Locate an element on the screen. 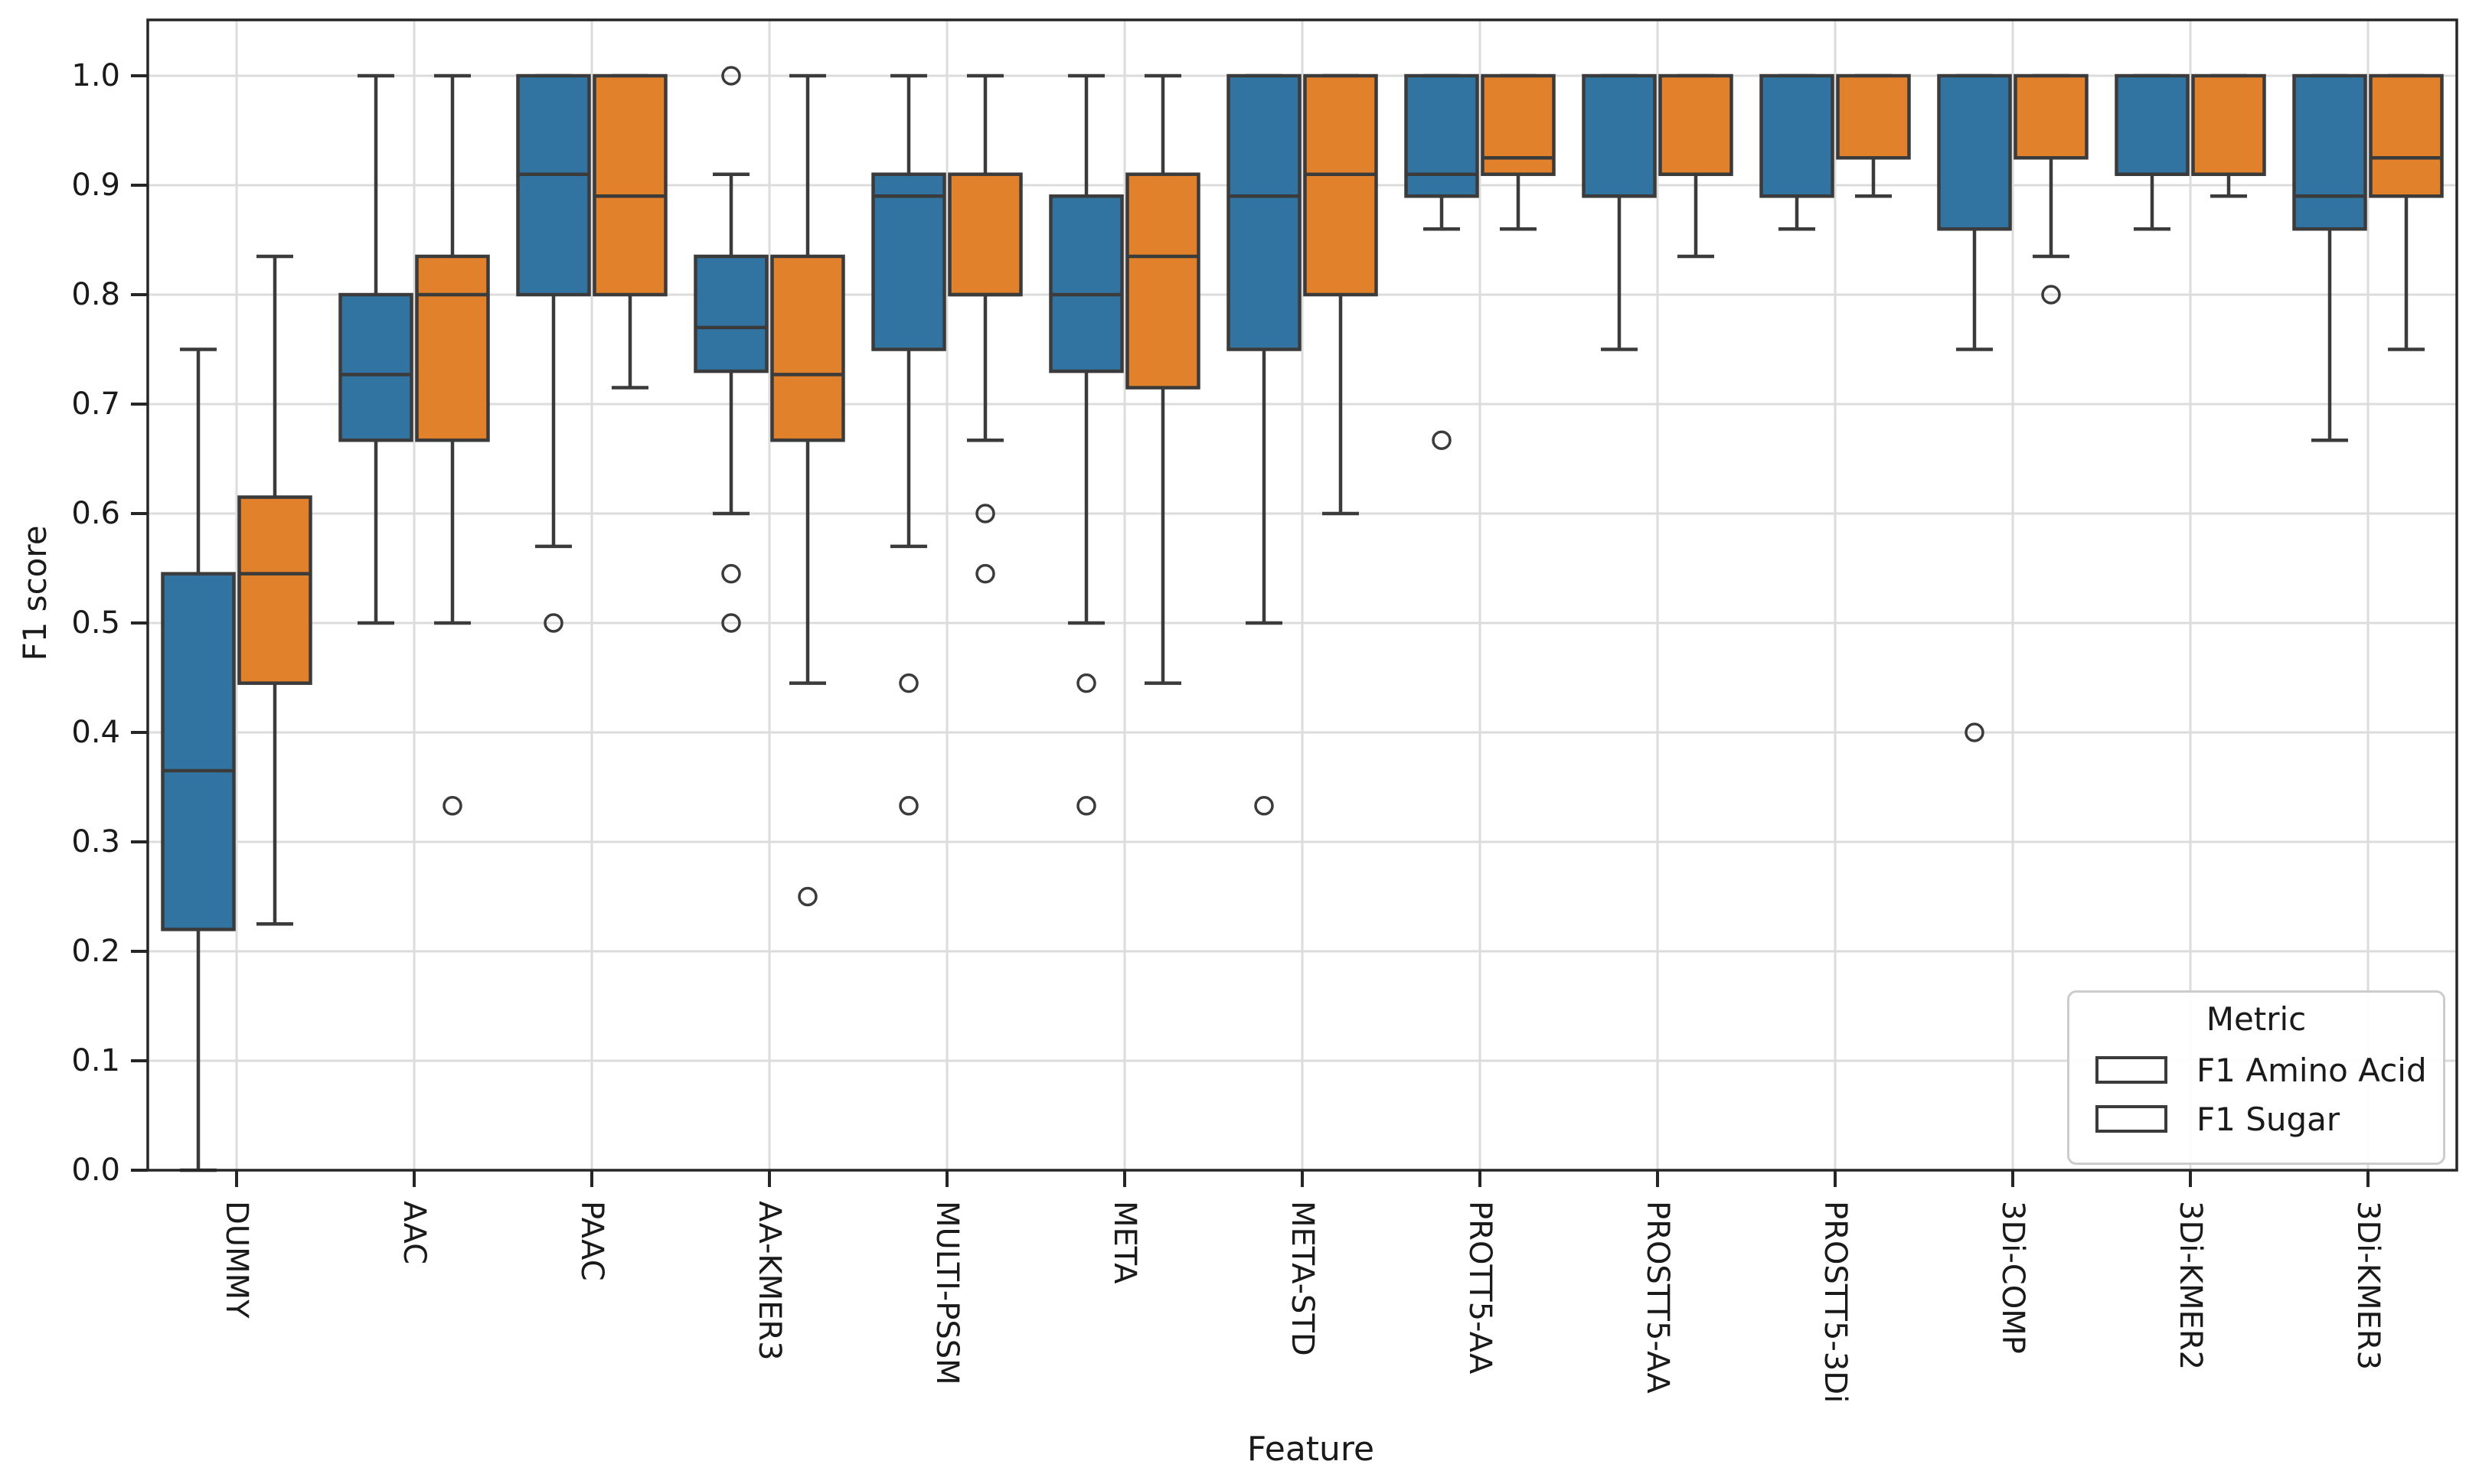 The width and height of the screenshot is (2479, 1484). outlier-f1-amino-acid-prott5-aa is located at coordinates (1442, 440).